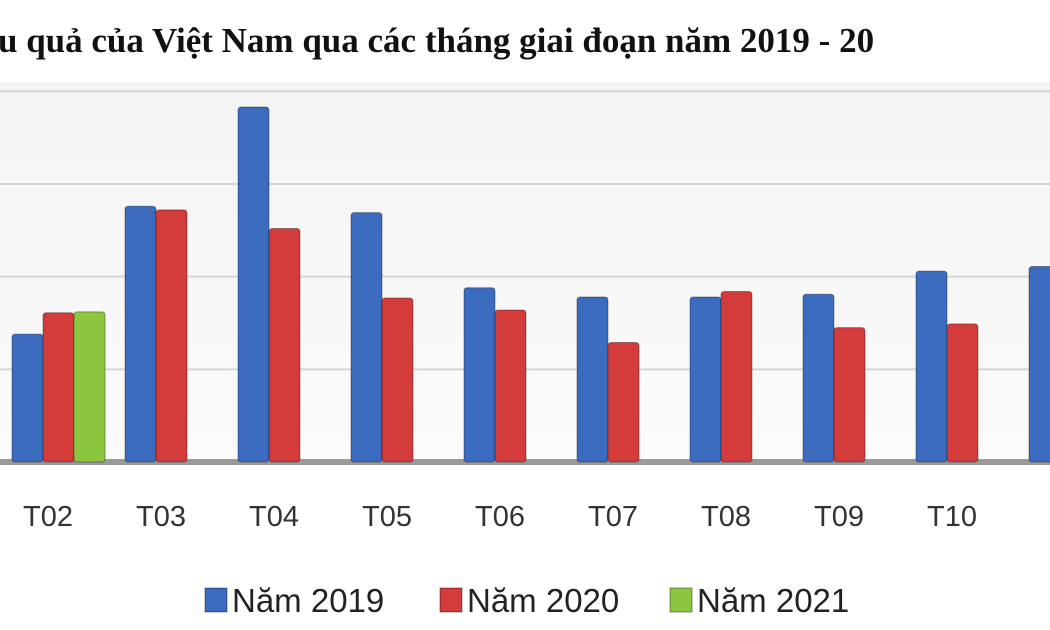 This screenshot has height=630, width=1050. What do you see at coordinates (274, 517) in the screenshot?
I see `x-tick-label: T04` at bounding box center [274, 517].